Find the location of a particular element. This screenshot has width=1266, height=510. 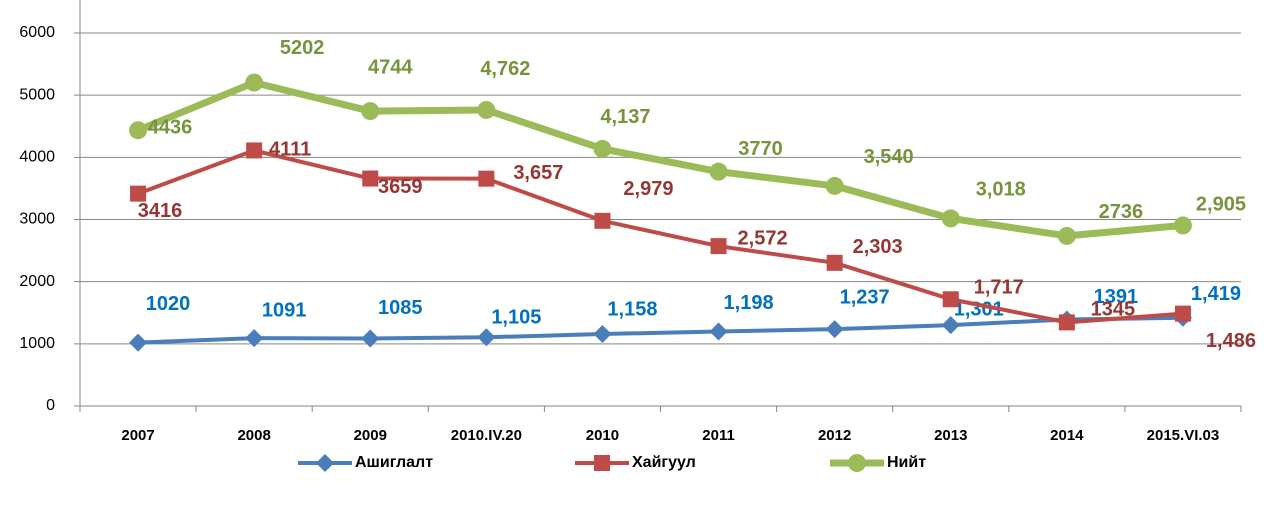

data-label: 3416 is located at coordinates (160, 211).